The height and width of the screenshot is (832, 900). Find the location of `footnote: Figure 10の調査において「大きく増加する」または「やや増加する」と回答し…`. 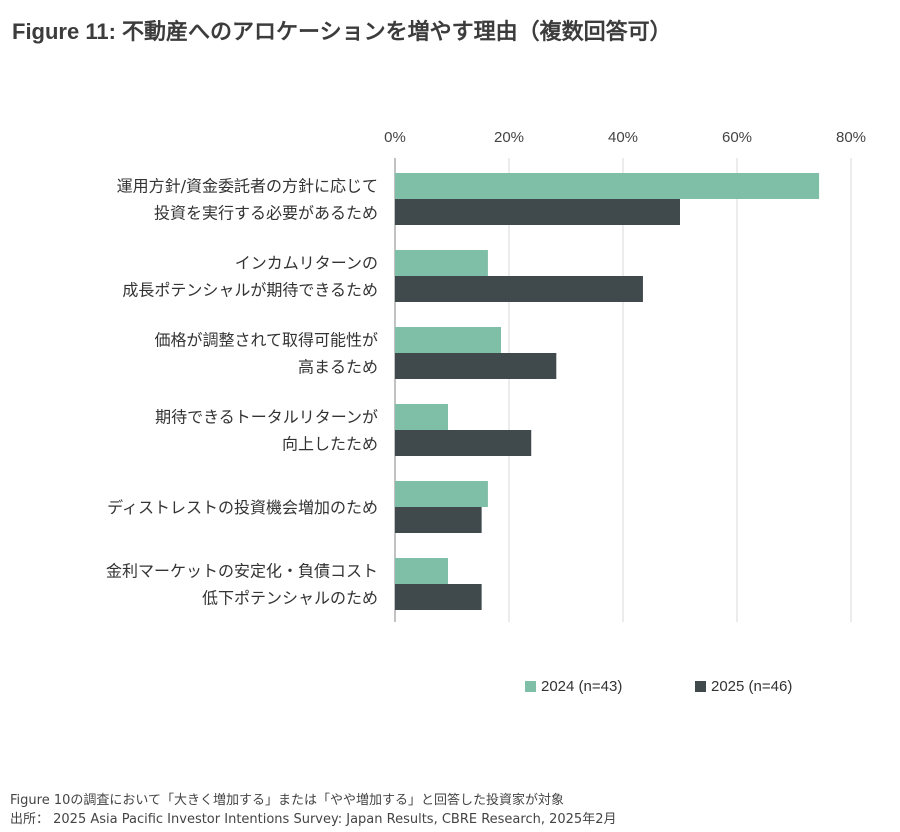

footnote: Figure 10の調査において「大きく増加する」または「やや増加する」と回答し… is located at coordinates (287, 800).